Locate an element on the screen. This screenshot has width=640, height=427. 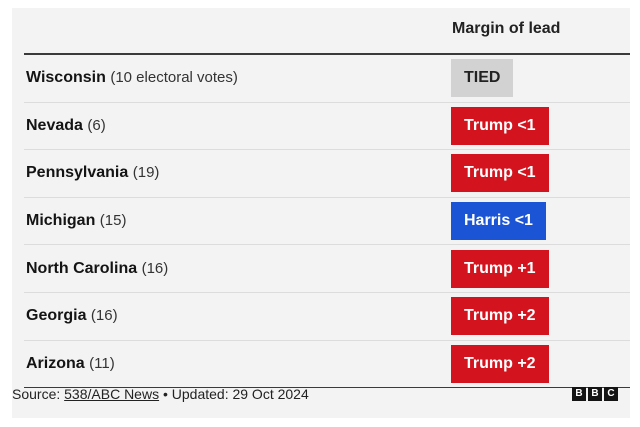
source-link: 538/ABC News is located at coordinates (112, 394).